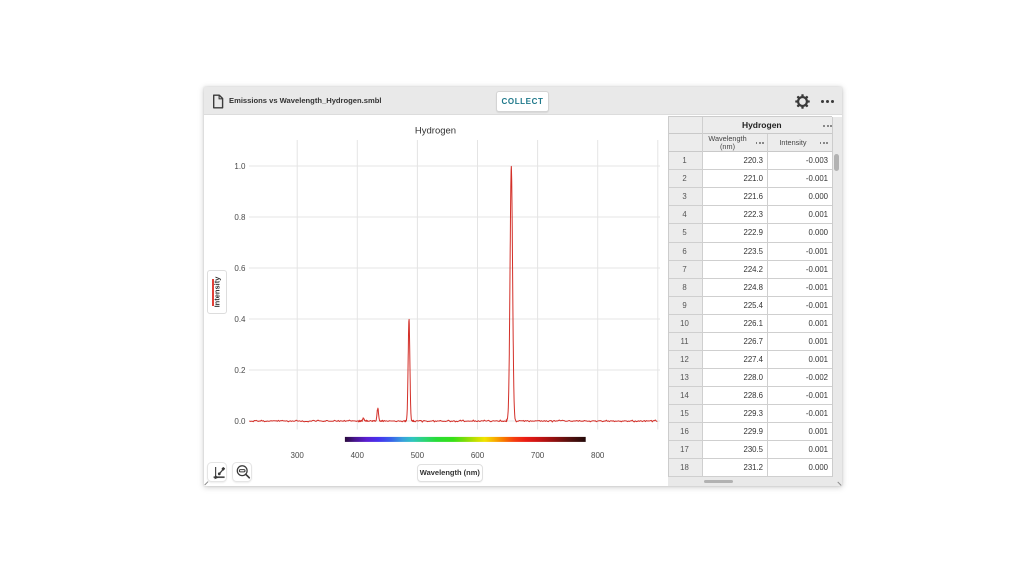  What do you see at coordinates (240, 268) in the screenshot?
I see `svg-text: 0.6` at bounding box center [240, 268].